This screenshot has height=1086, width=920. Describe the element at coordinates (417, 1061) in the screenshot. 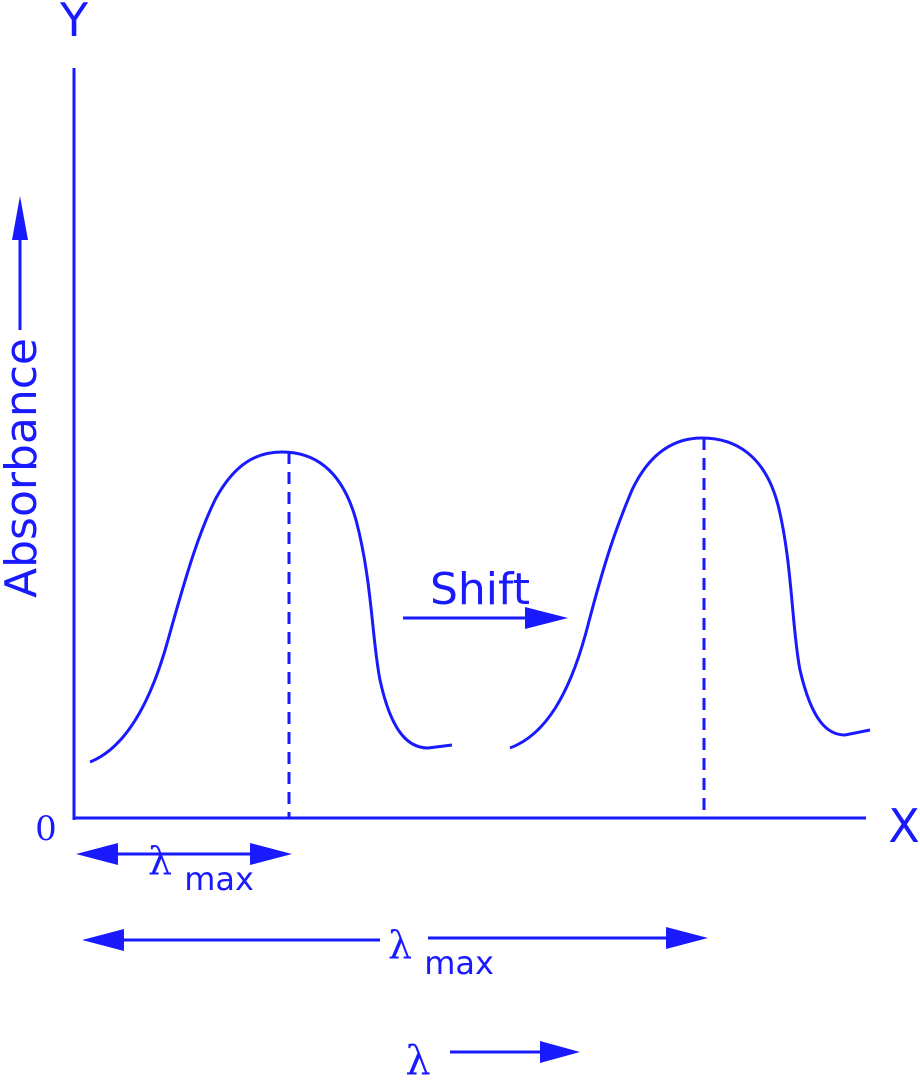

I see `wavelength-label: λ` at that location.